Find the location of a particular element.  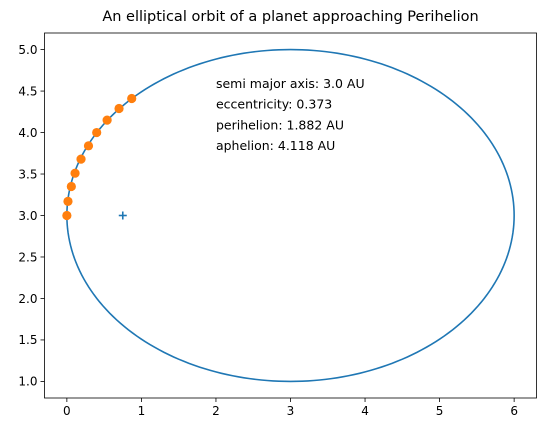

y-tick-label: 3.0 is located at coordinates (27, 216).